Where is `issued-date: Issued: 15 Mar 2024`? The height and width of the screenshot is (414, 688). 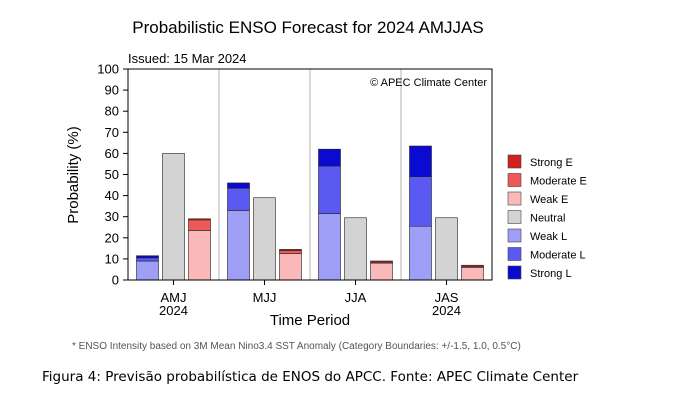
issued-date: Issued: 15 Mar 2024 is located at coordinates (187, 58).